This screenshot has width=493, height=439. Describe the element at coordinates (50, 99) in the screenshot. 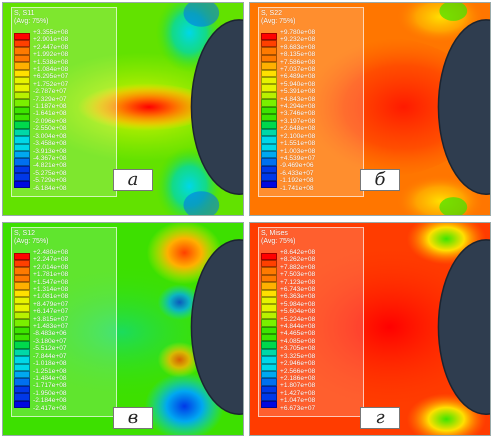

I see `legend-value: -7.329e+07` at that location.